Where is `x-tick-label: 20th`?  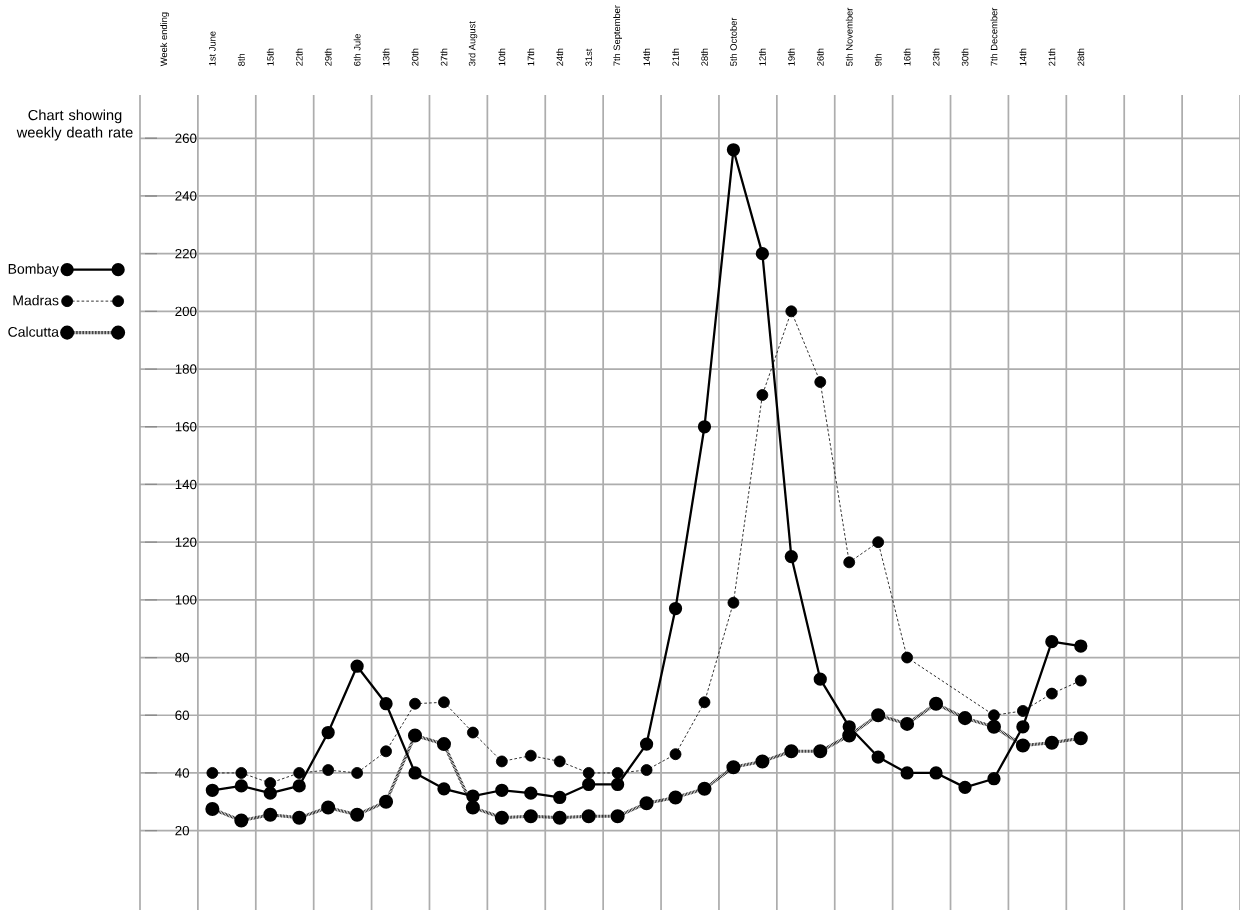 x-tick-label: 20th is located at coordinates (415, 57).